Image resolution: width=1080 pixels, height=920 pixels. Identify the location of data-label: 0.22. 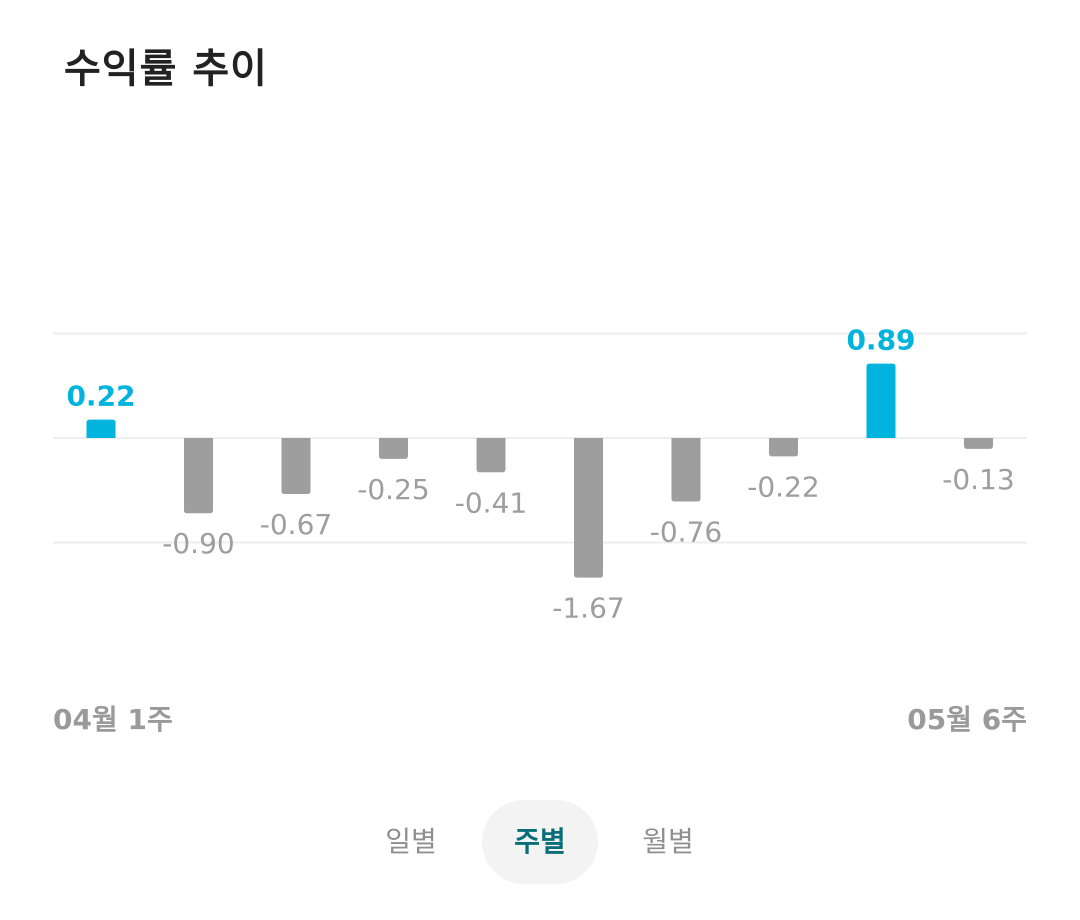
(100, 396).